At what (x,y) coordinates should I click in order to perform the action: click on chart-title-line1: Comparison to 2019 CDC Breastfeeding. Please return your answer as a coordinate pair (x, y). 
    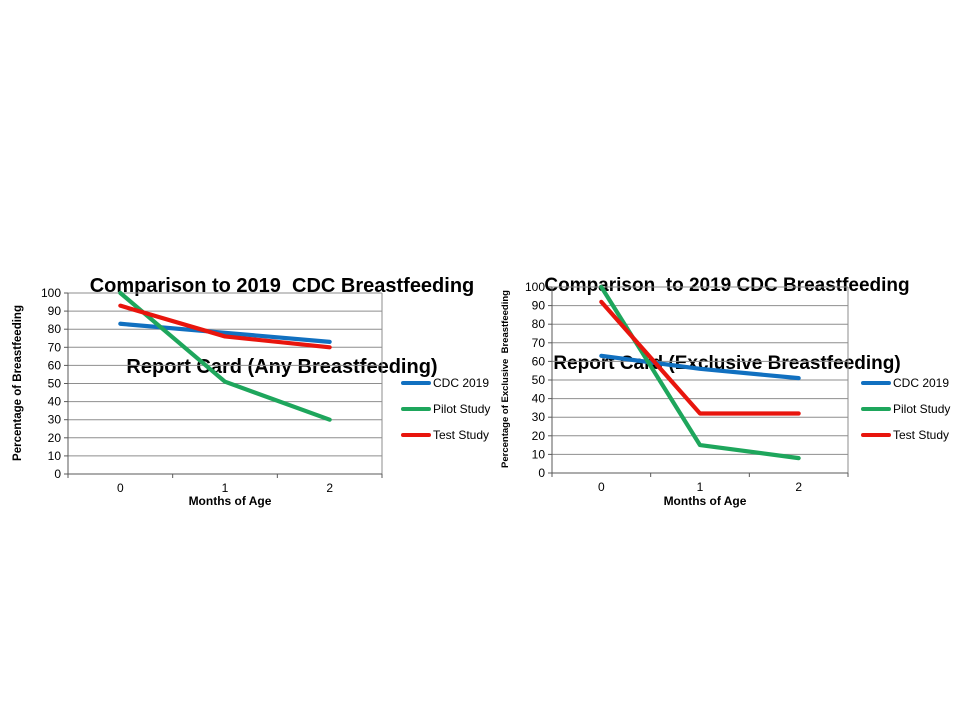
    Looking at the image, I should click on (727, 285).